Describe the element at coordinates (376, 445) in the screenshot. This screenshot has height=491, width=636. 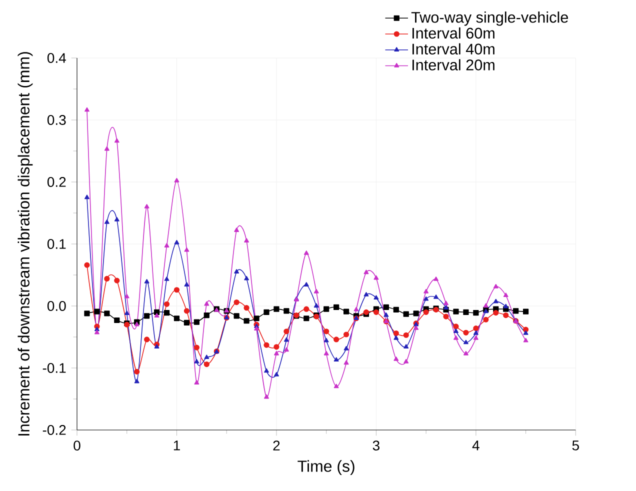
I see `x-tick-label: 3` at that location.